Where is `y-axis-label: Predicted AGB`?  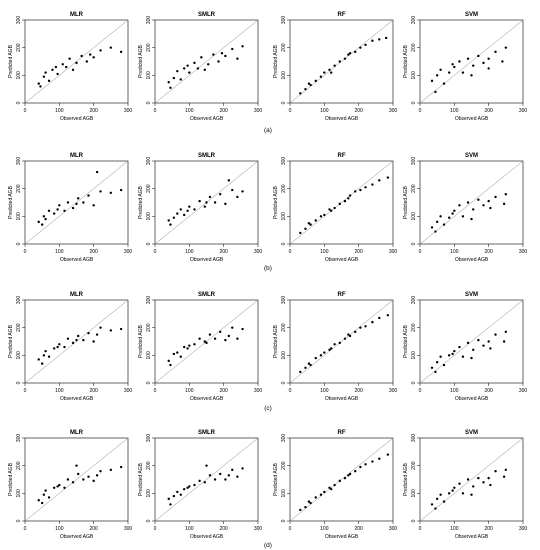
y-axis-label: Predicted AGB is located at coordinates (141, 201).